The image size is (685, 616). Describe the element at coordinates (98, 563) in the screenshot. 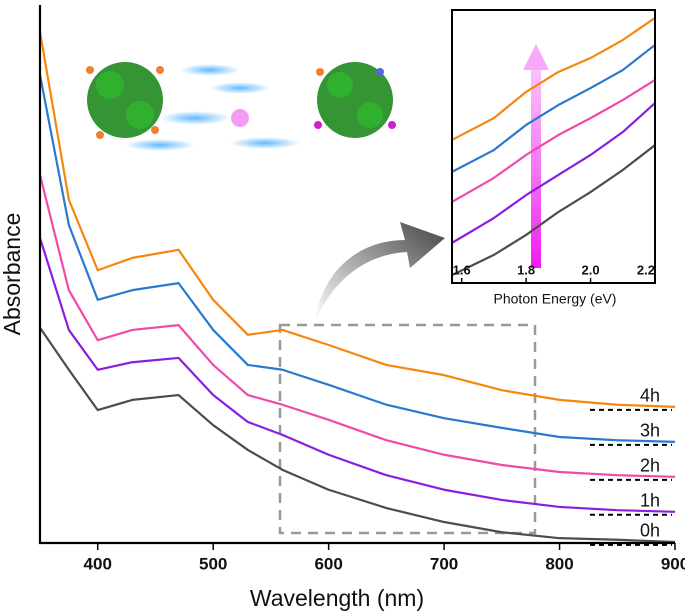

I see `x-tick-label: 400` at that location.